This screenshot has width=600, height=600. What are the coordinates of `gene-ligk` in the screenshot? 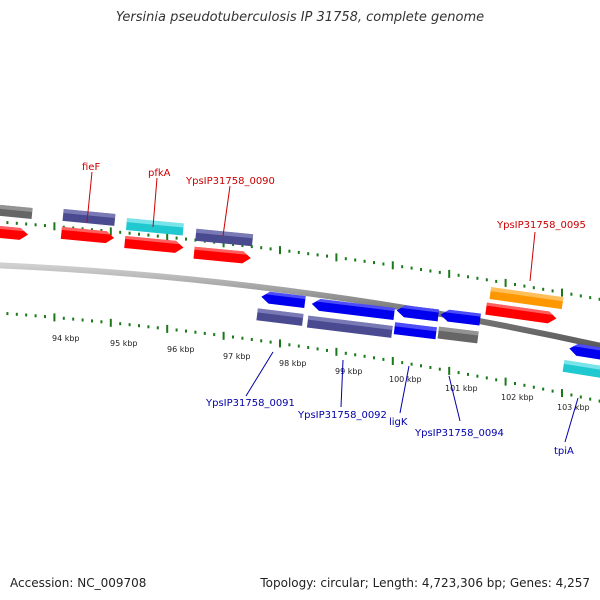 It's located at (415, 331).